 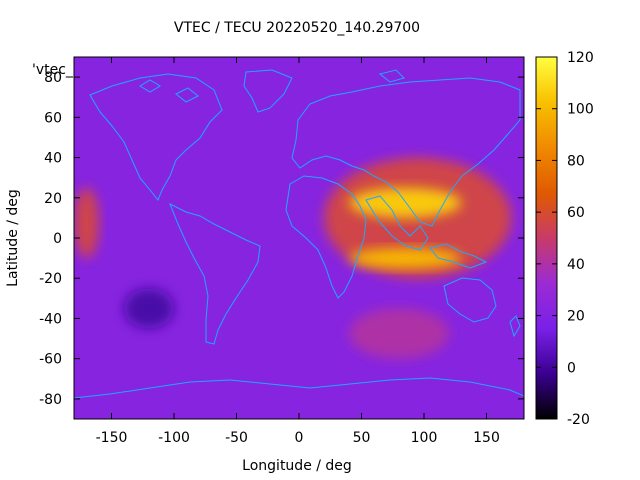 What do you see at coordinates (580, 58) in the screenshot?
I see `colorbar-tick-label: 120` at bounding box center [580, 58].